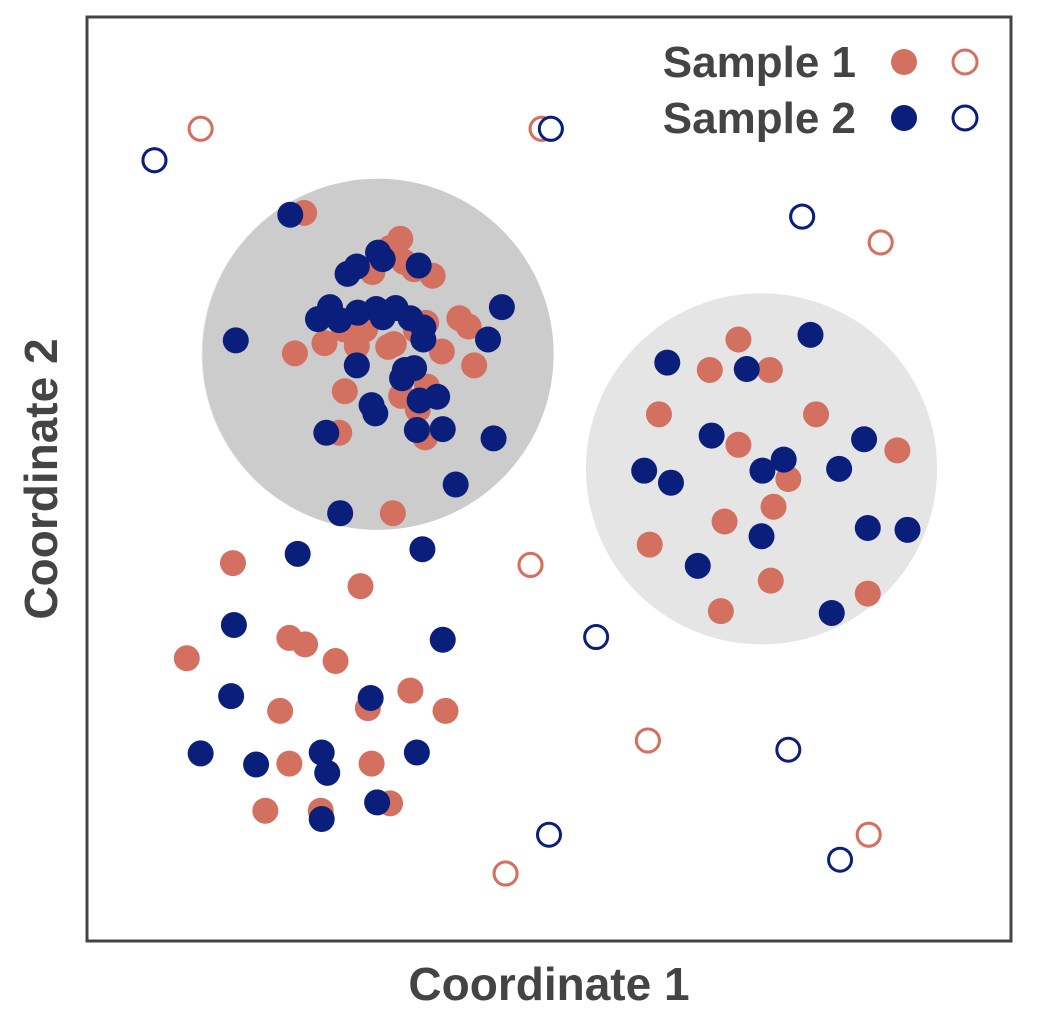 This screenshot has height=1014, width=1047. I want to click on legend-label-sample2: Sample 2, so click(759, 118).